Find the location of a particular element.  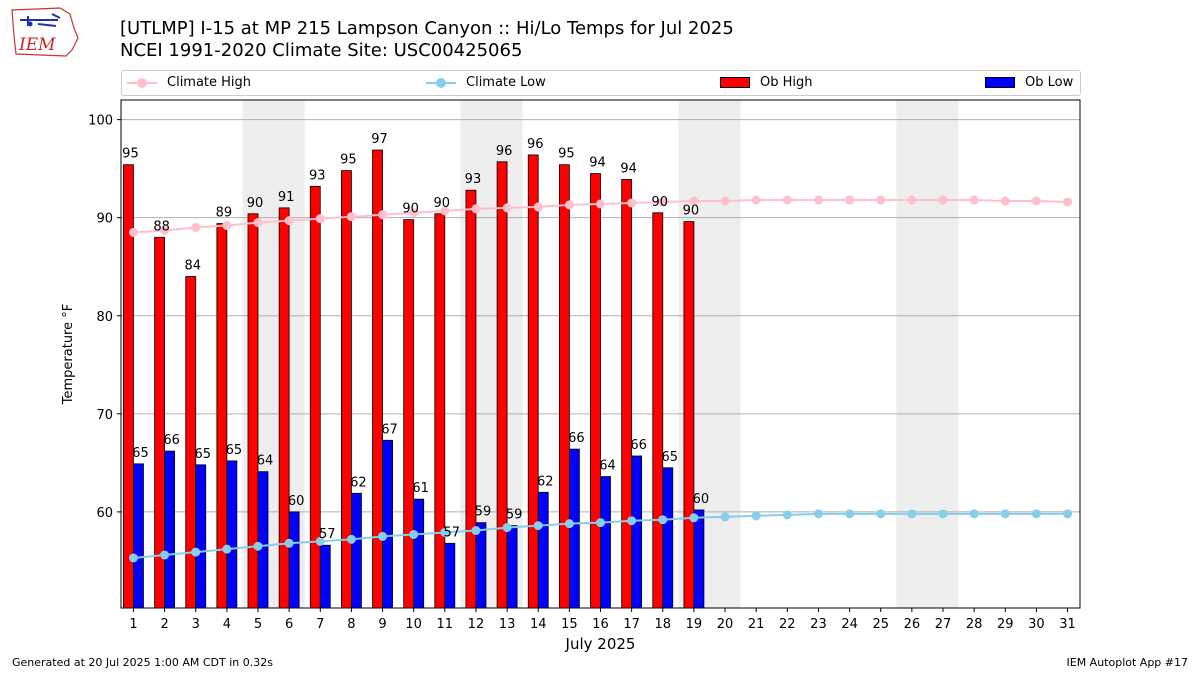

x-tick-label: 31 is located at coordinates (1067, 624).